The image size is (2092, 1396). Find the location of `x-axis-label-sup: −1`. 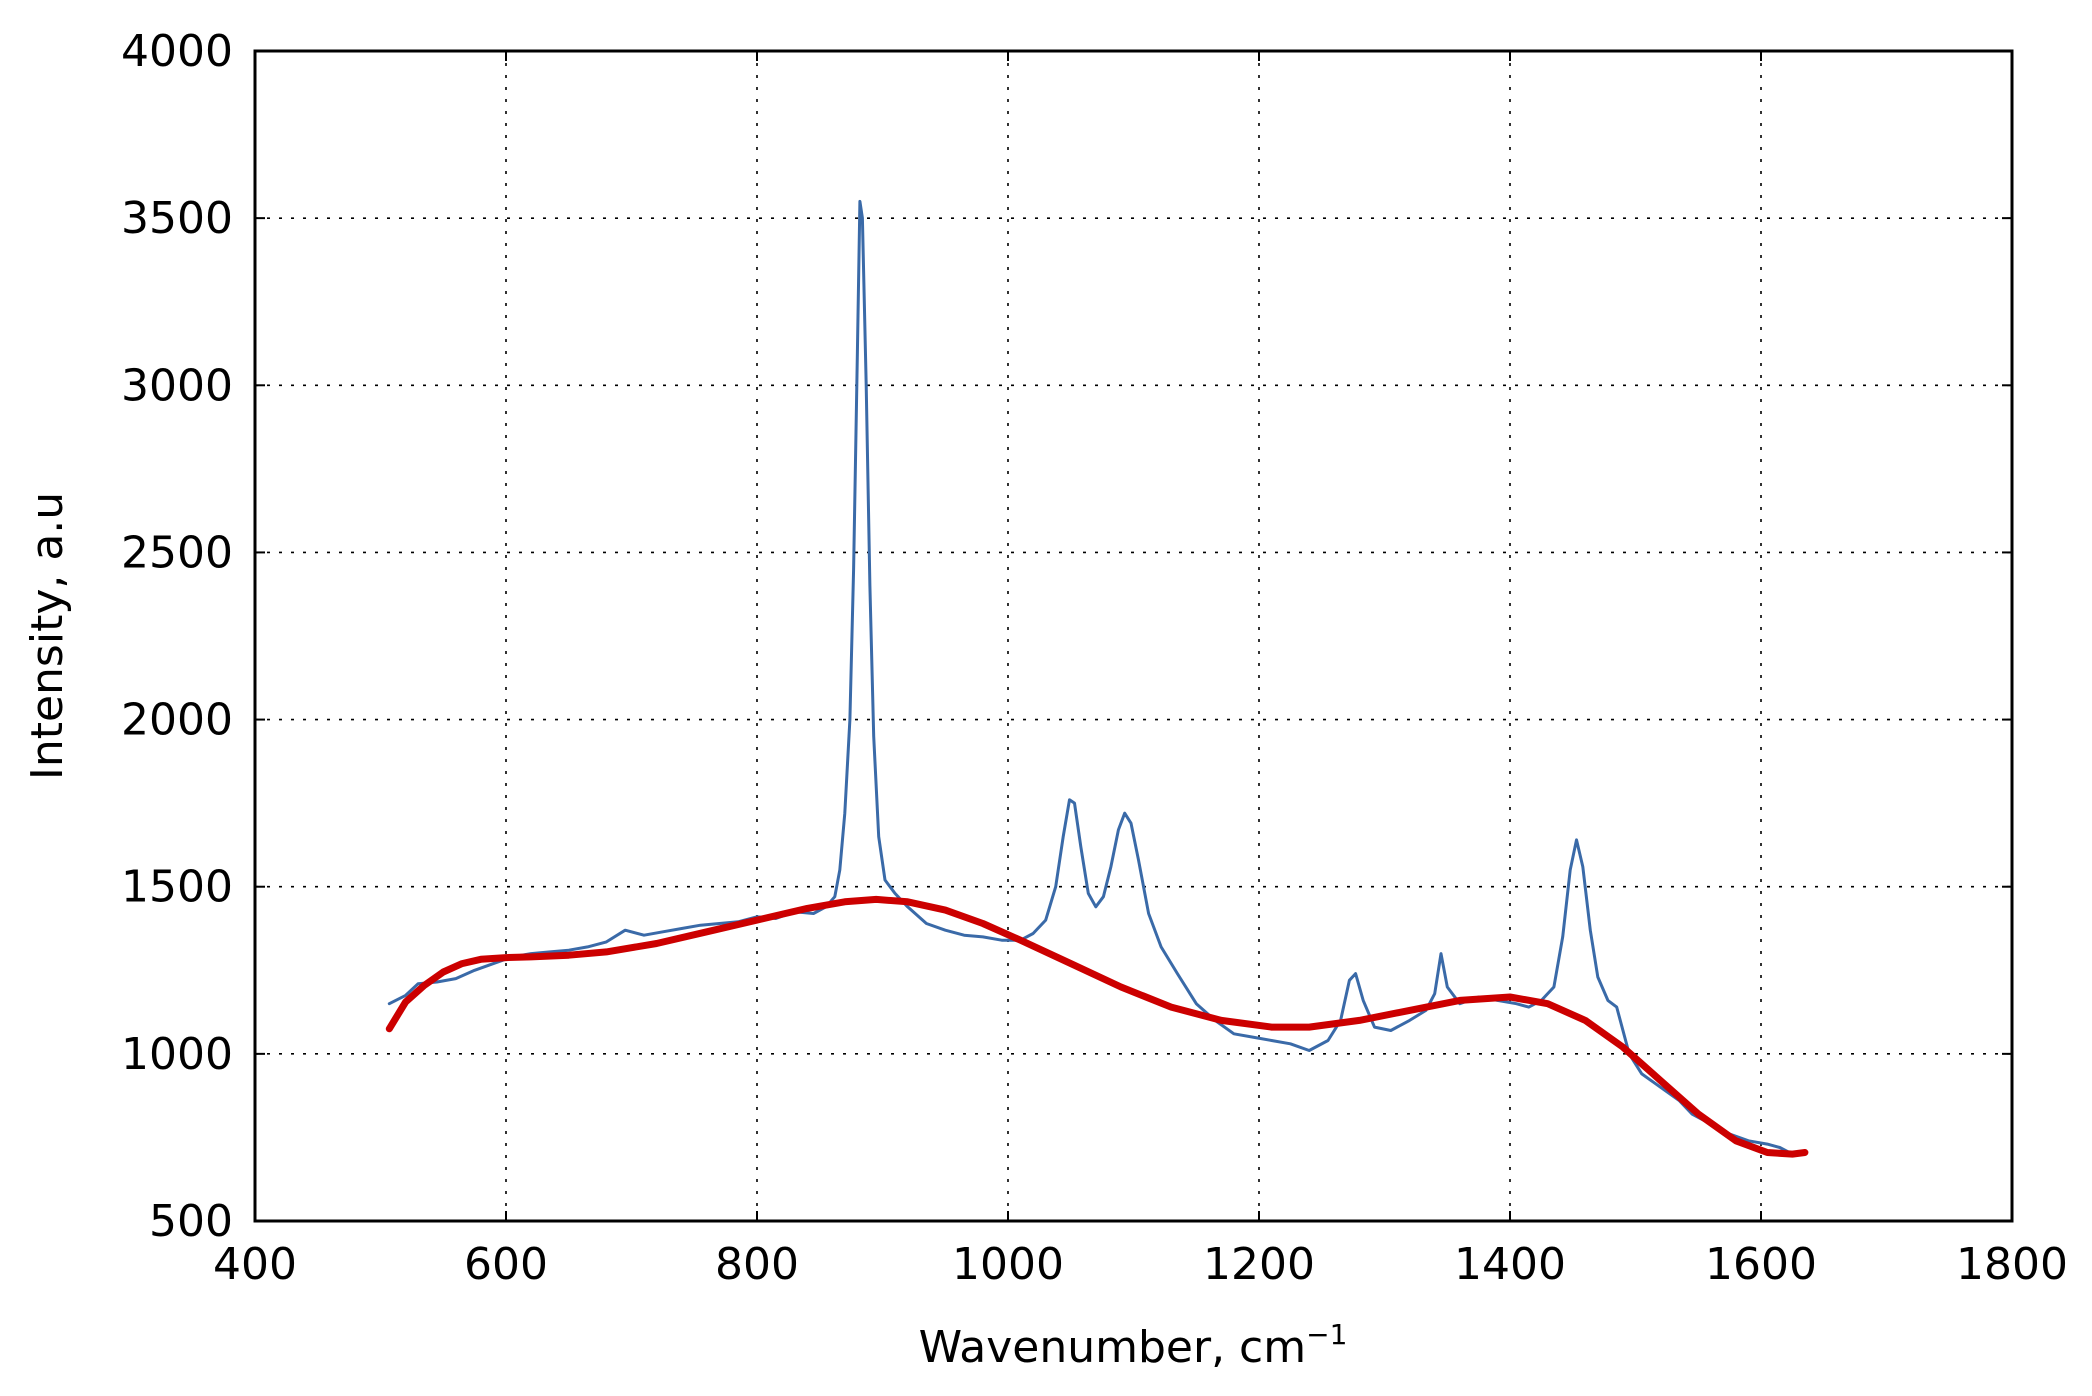

x-axis-label-sup: −1 is located at coordinates (1326, 1334).